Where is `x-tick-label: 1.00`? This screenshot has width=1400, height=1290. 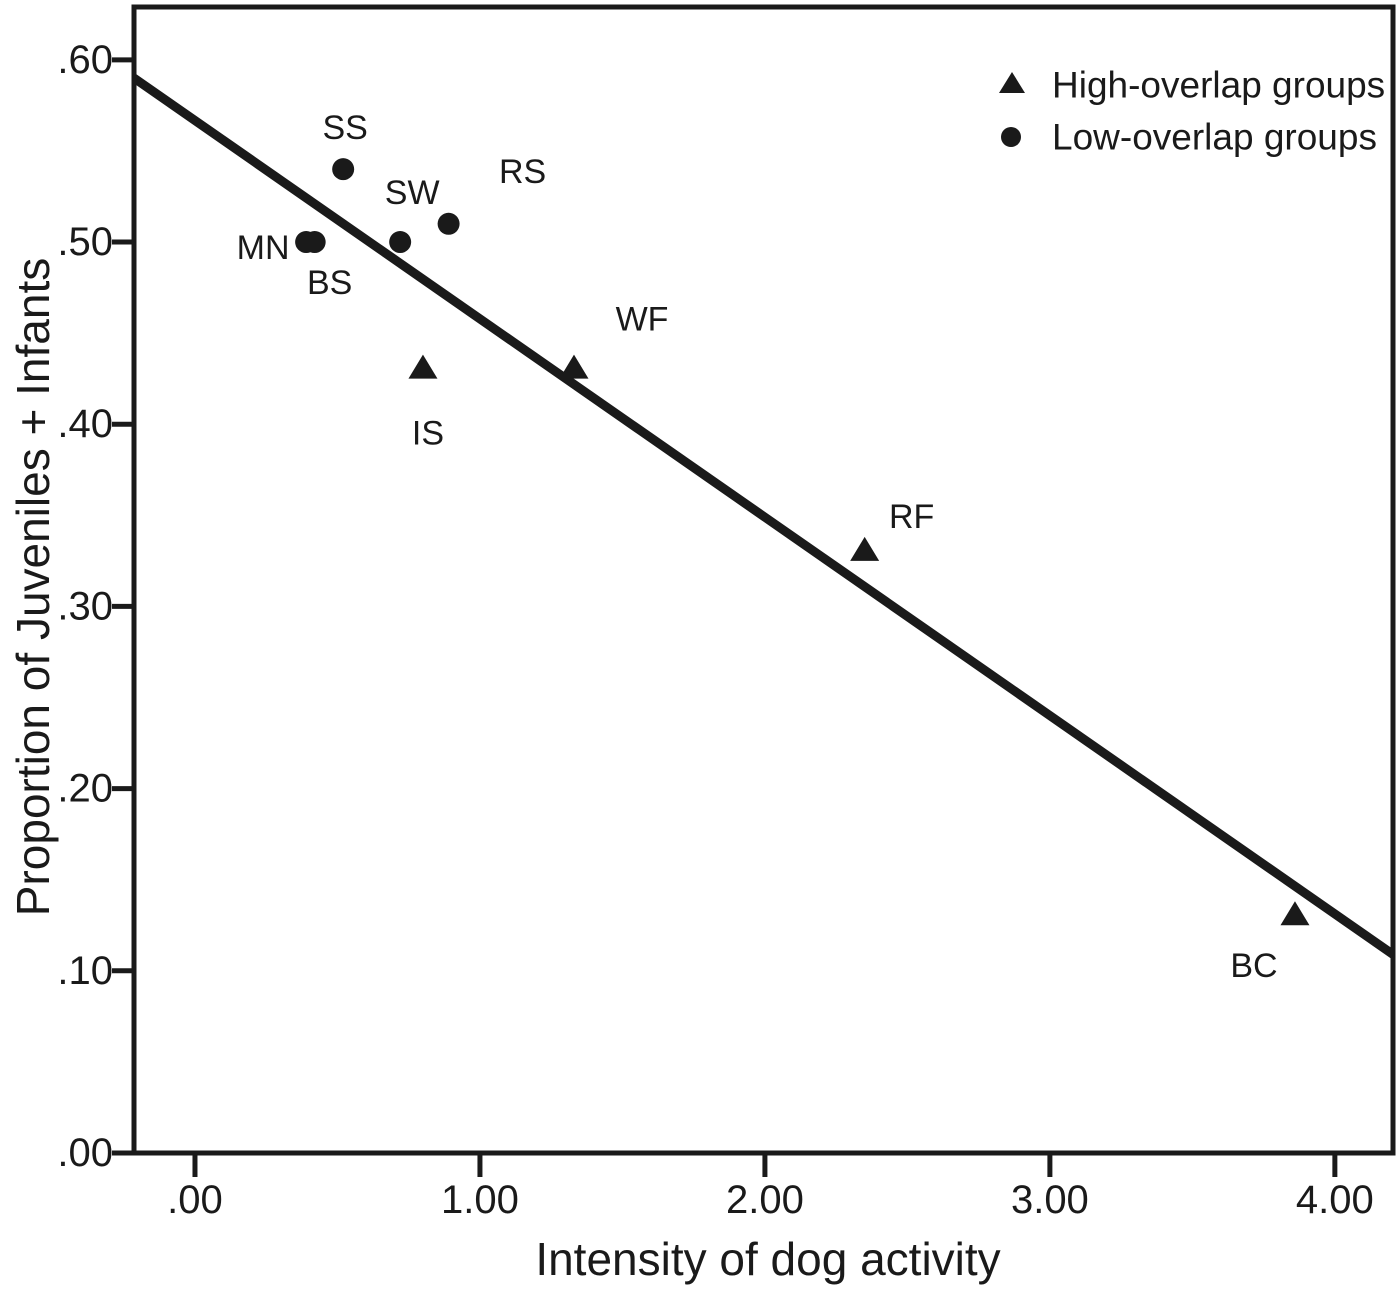
x-tick-label: 1.00 is located at coordinates (480, 1200).